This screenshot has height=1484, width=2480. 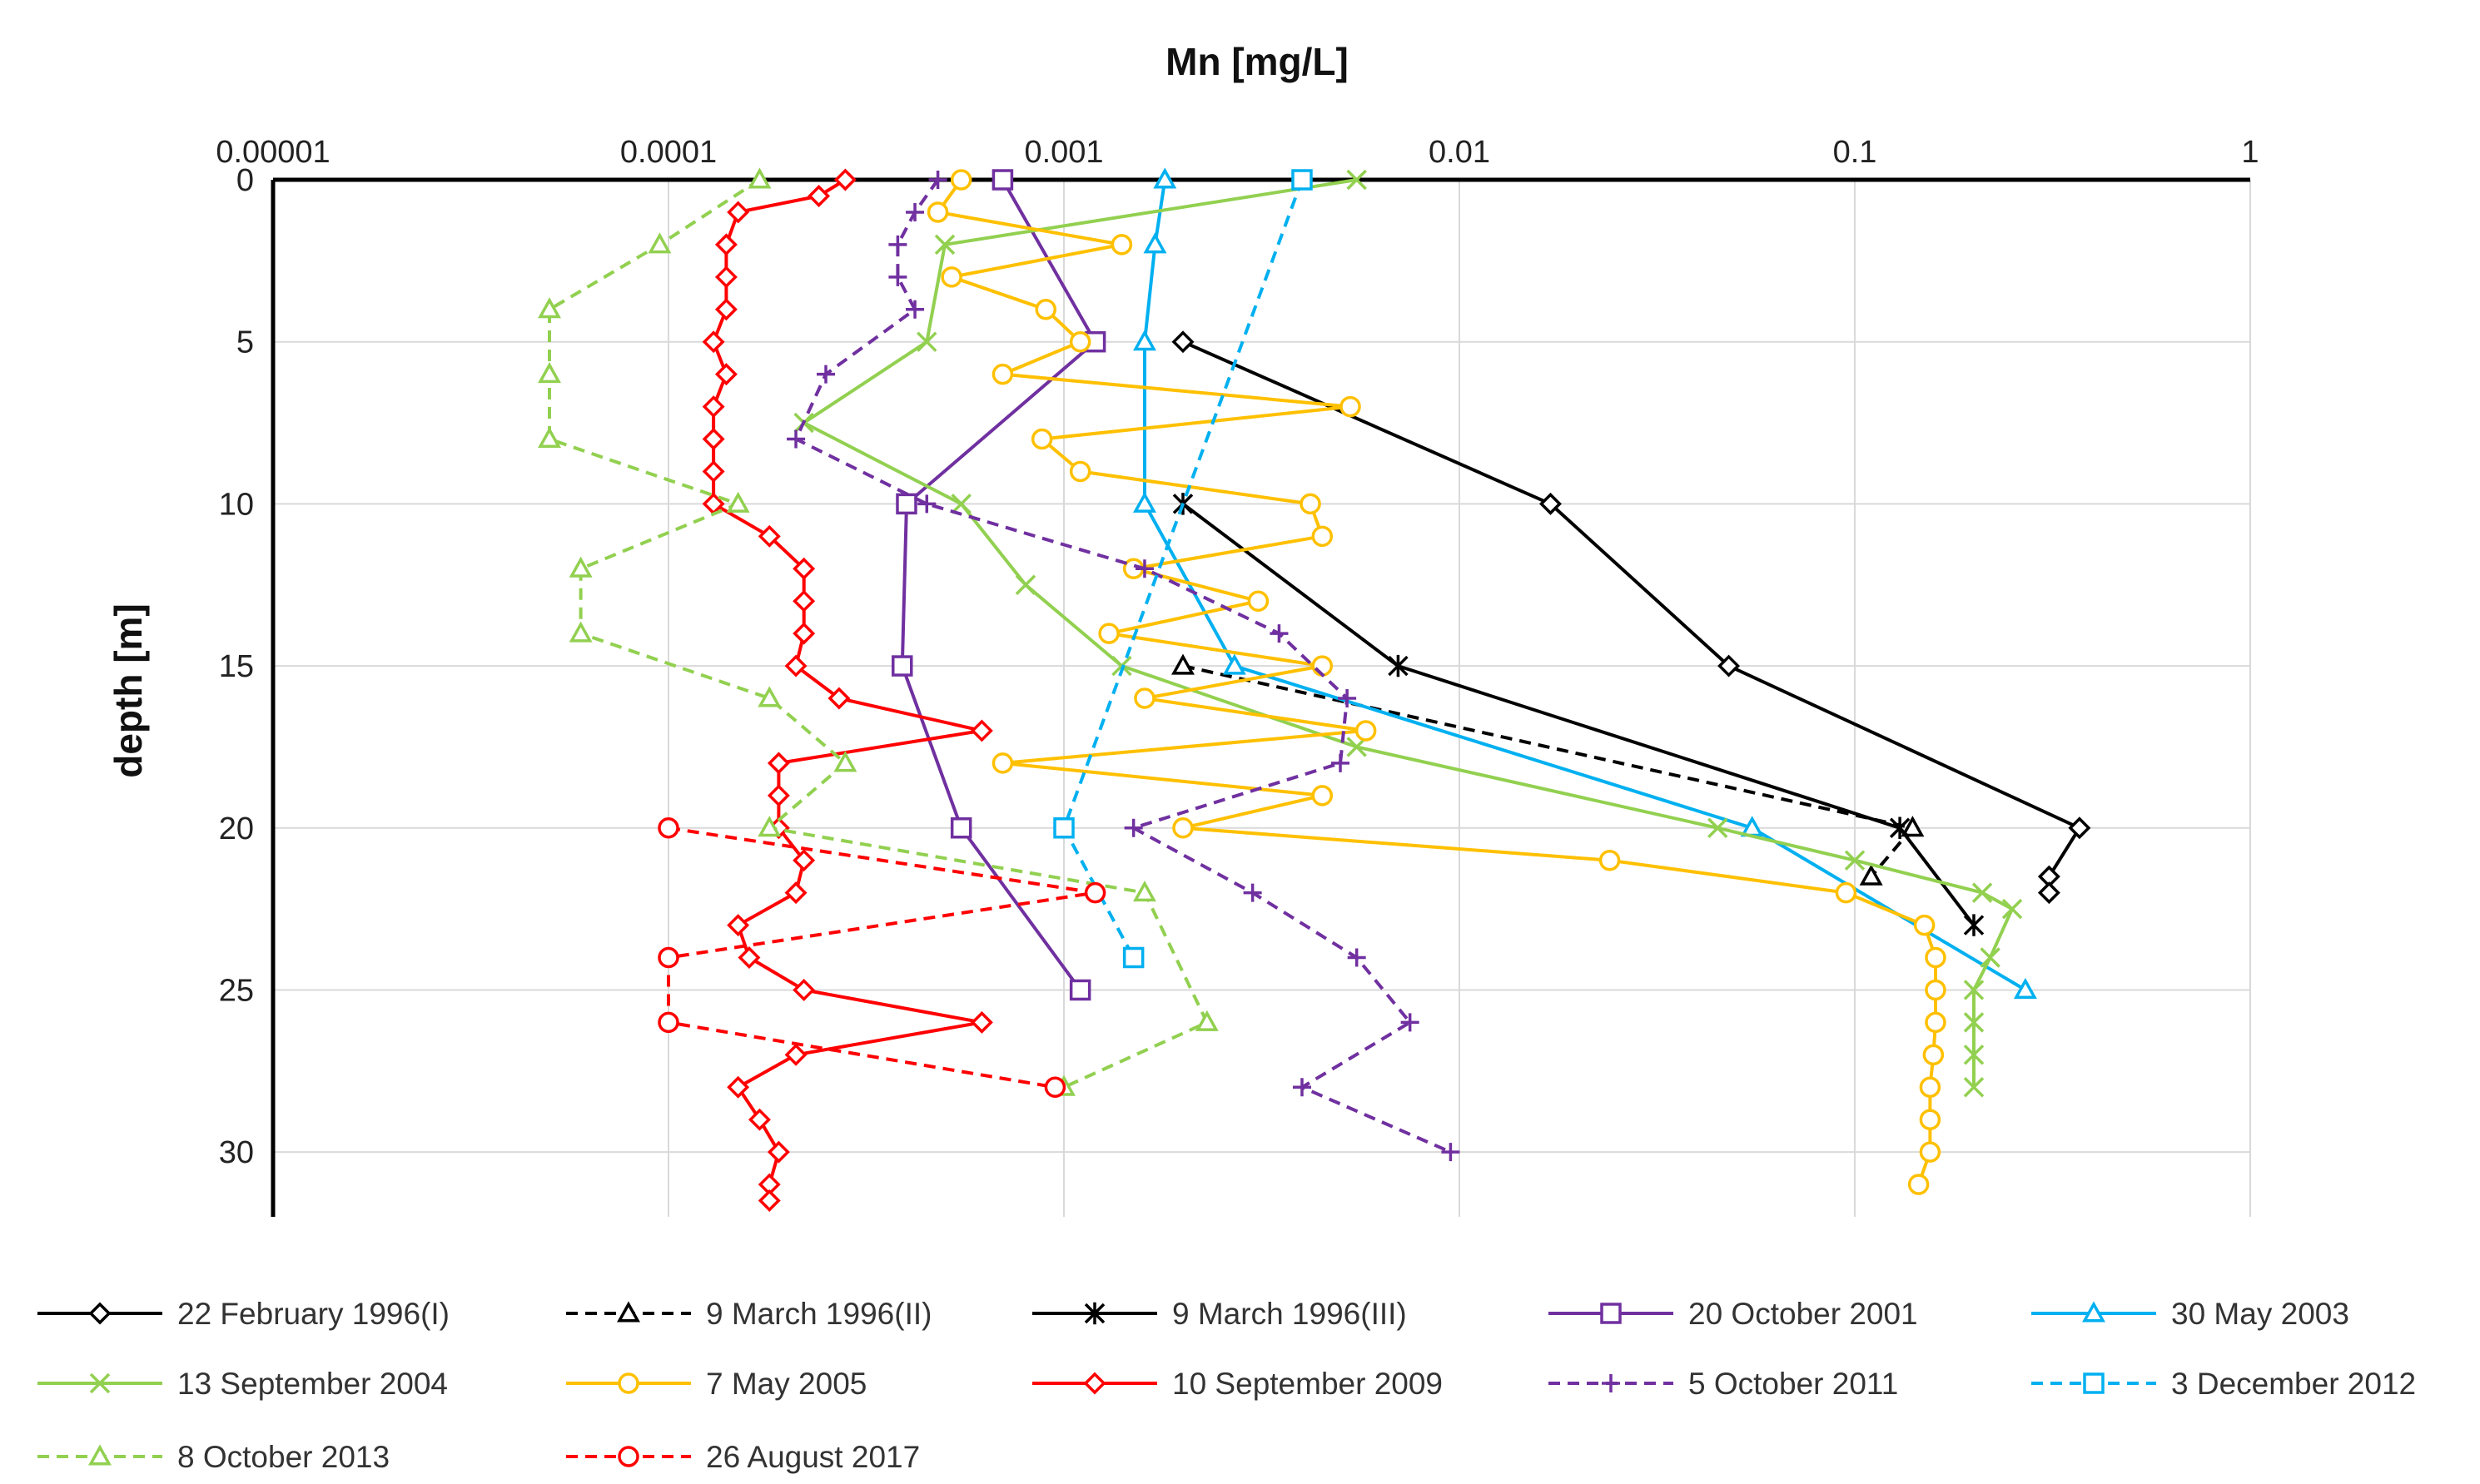 I want to click on x-tick-label: 1, so click(x=2250, y=152).